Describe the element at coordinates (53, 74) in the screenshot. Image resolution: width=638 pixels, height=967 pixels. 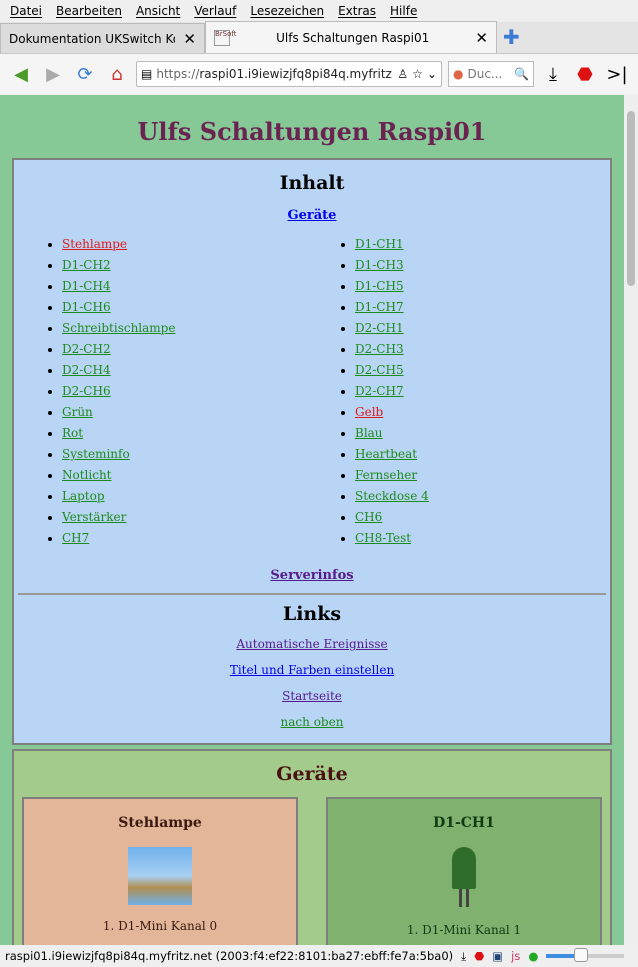
I see `forward-icon: ▶` at that location.